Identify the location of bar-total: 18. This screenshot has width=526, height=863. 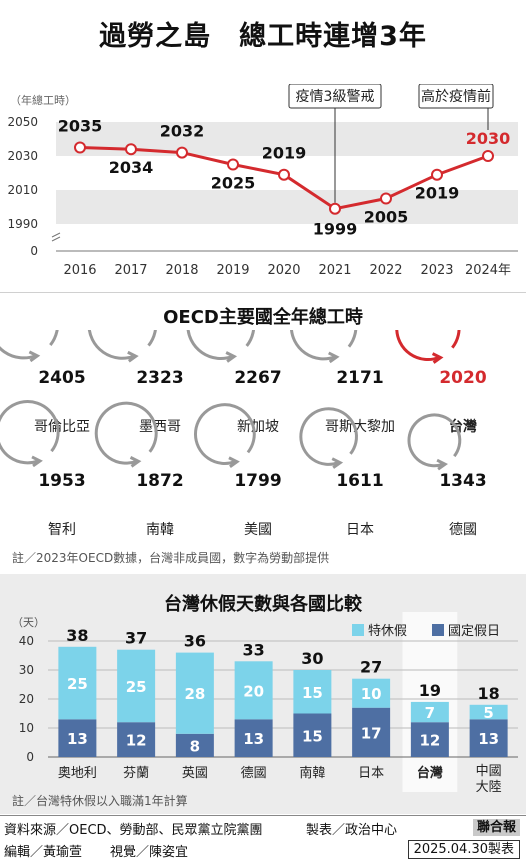
(488, 693).